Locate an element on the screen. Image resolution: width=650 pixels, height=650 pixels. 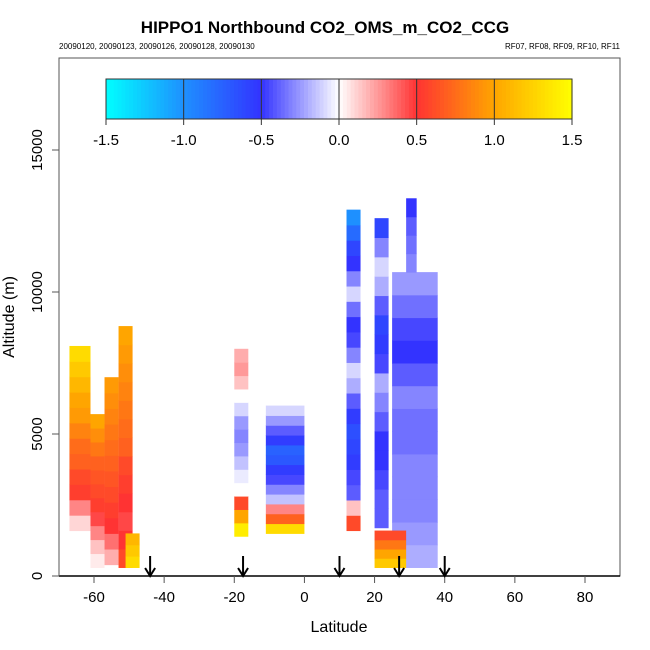
x-tick-label: 20 is located at coordinates (374, 597).